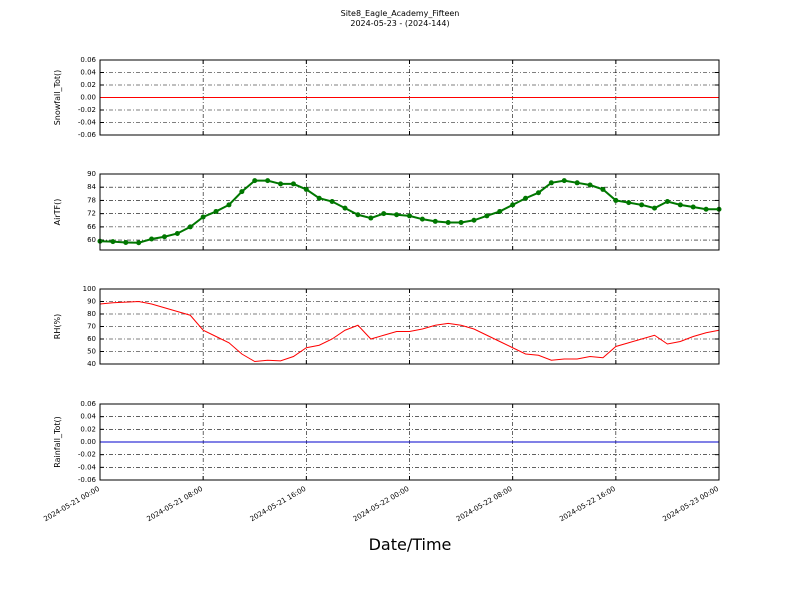  I want to click on y-tick-label: 80, so click(91, 314).